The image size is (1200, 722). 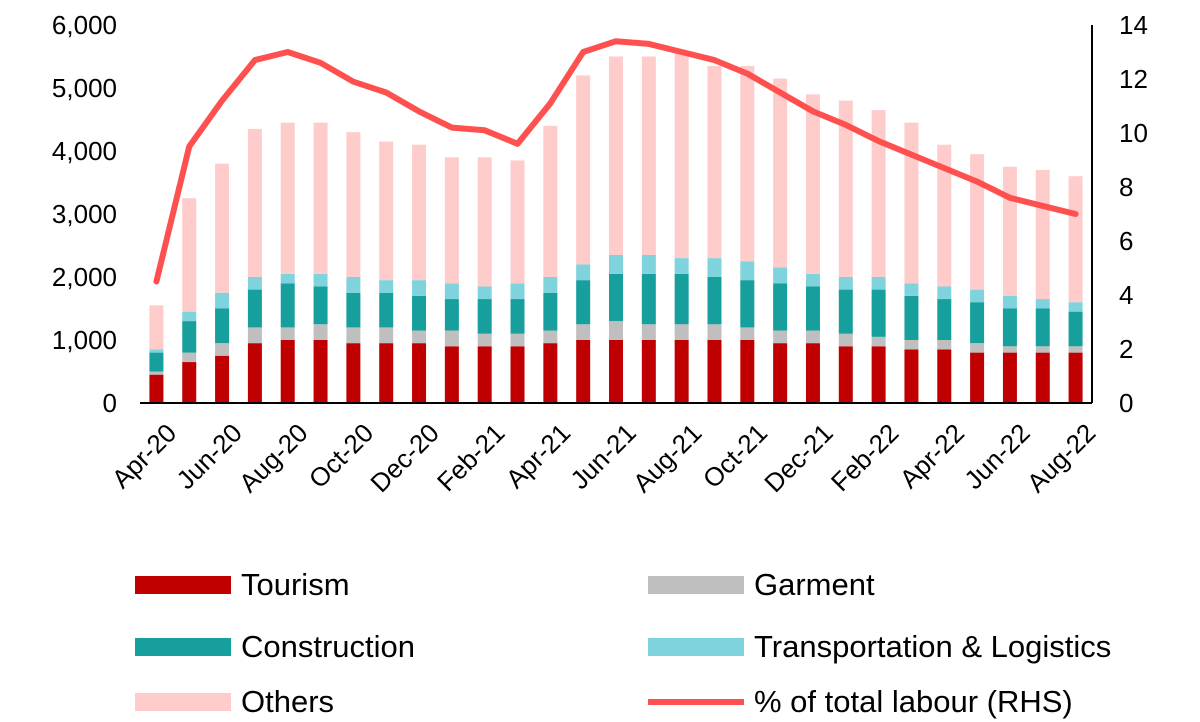 What do you see at coordinates (183, 585) in the screenshot?
I see `legend-swatch-tourism` at bounding box center [183, 585].